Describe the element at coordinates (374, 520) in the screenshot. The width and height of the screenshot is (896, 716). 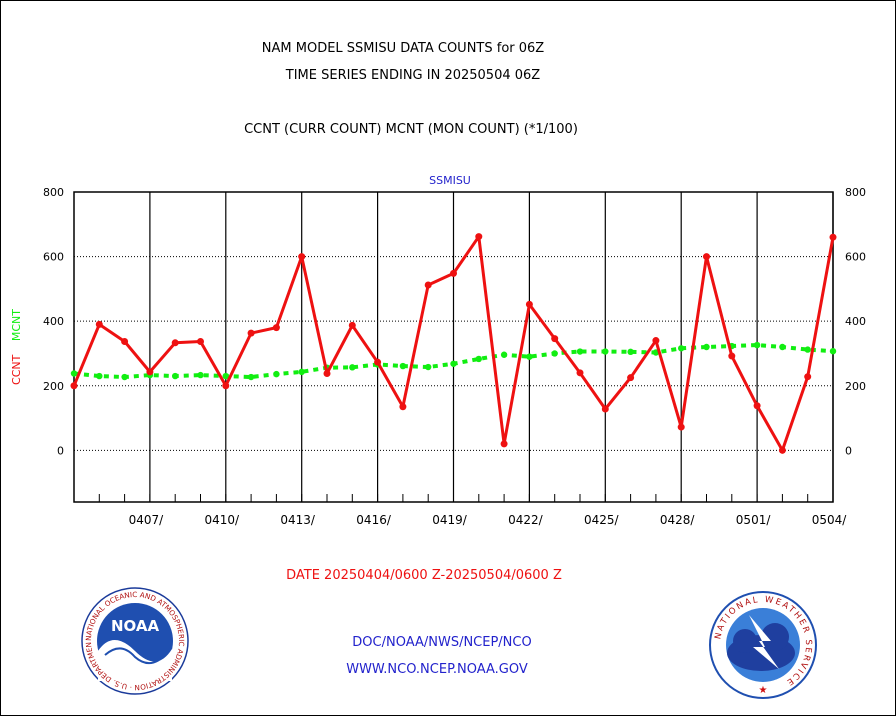
I see `x-tick-label: 0416/` at that location.